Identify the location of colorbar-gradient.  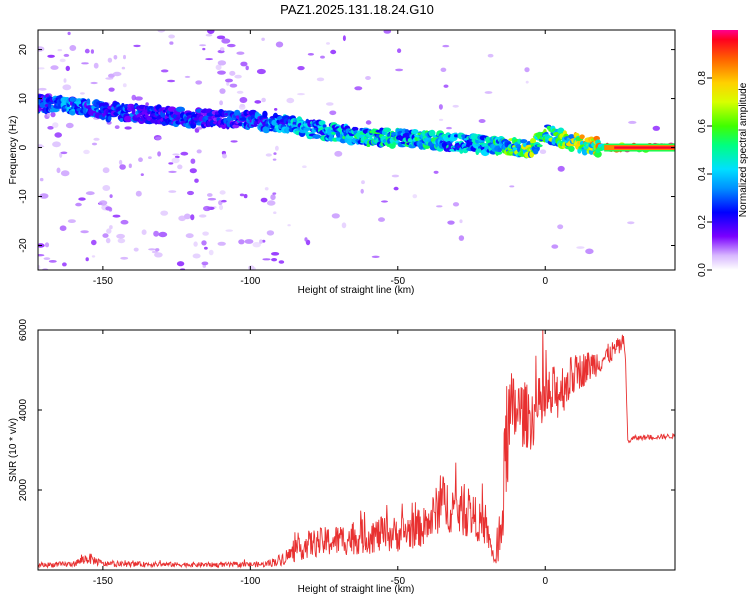
(725, 150).